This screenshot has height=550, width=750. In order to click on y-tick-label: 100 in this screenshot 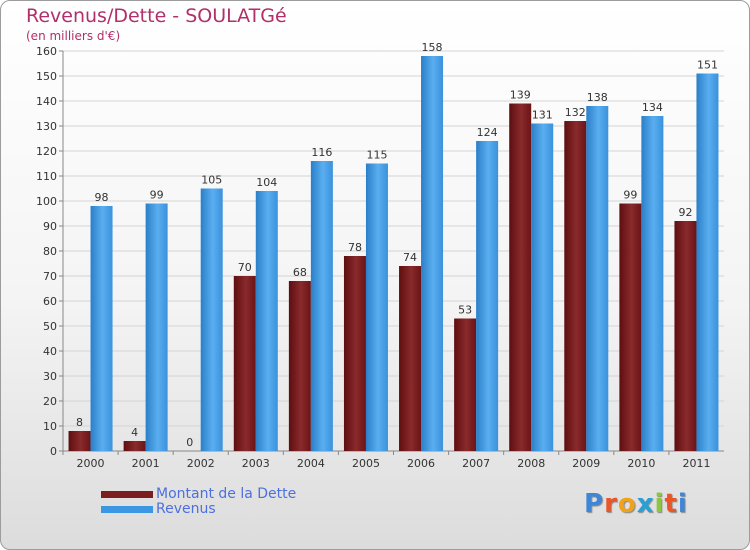, I will do `click(46, 201)`.